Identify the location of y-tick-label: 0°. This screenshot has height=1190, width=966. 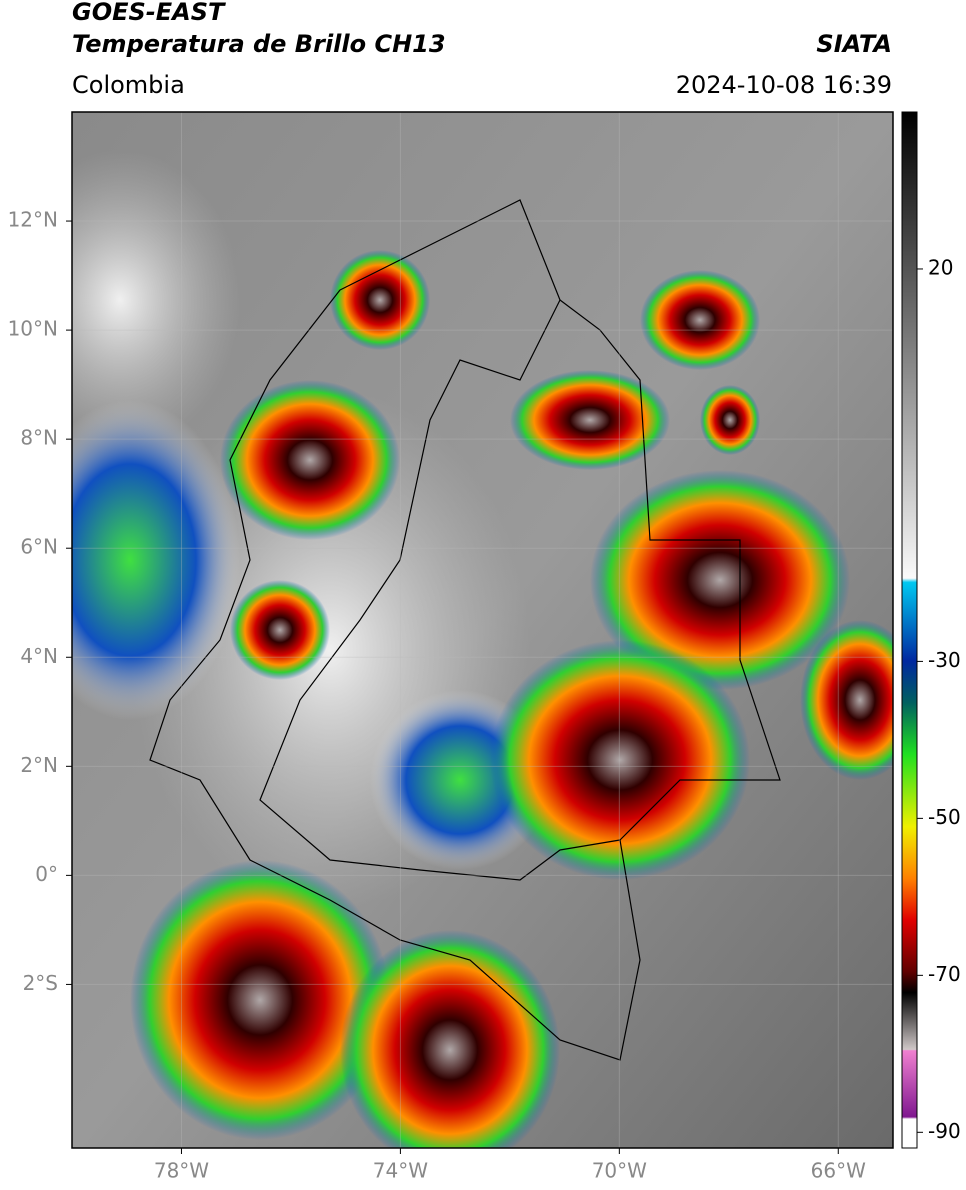
(46, 874).